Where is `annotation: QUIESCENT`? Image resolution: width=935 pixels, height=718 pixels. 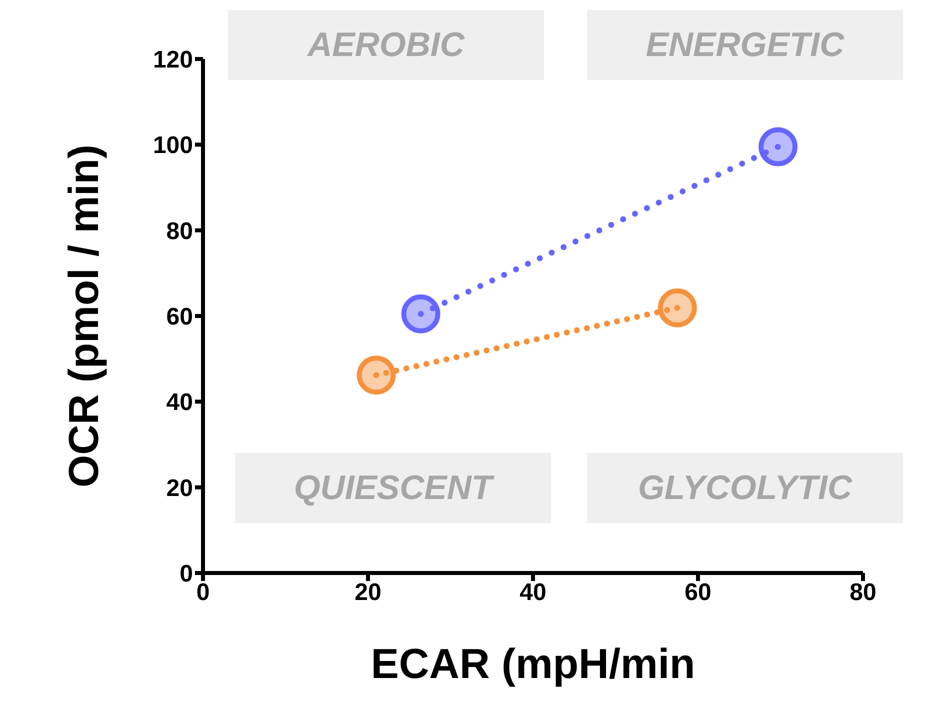
annotation: QUIESCENT is located at coordinates (393, 488).